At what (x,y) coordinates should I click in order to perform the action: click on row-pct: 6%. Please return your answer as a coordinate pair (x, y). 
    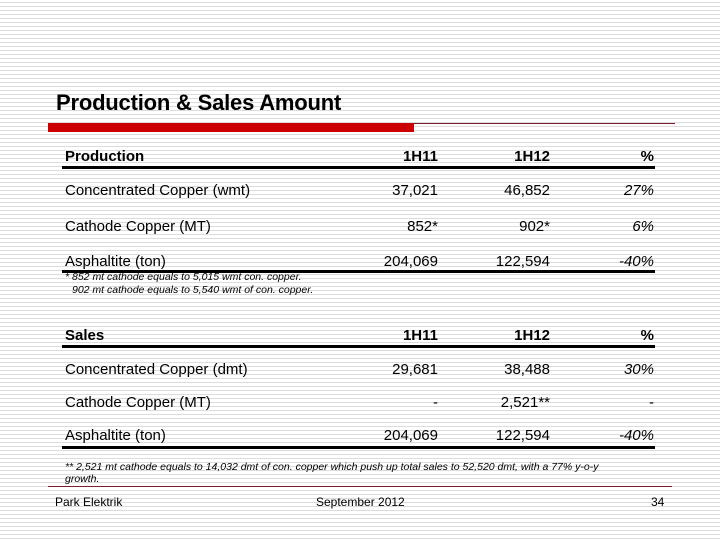
    Looking at the image, I should click on (643, 226).